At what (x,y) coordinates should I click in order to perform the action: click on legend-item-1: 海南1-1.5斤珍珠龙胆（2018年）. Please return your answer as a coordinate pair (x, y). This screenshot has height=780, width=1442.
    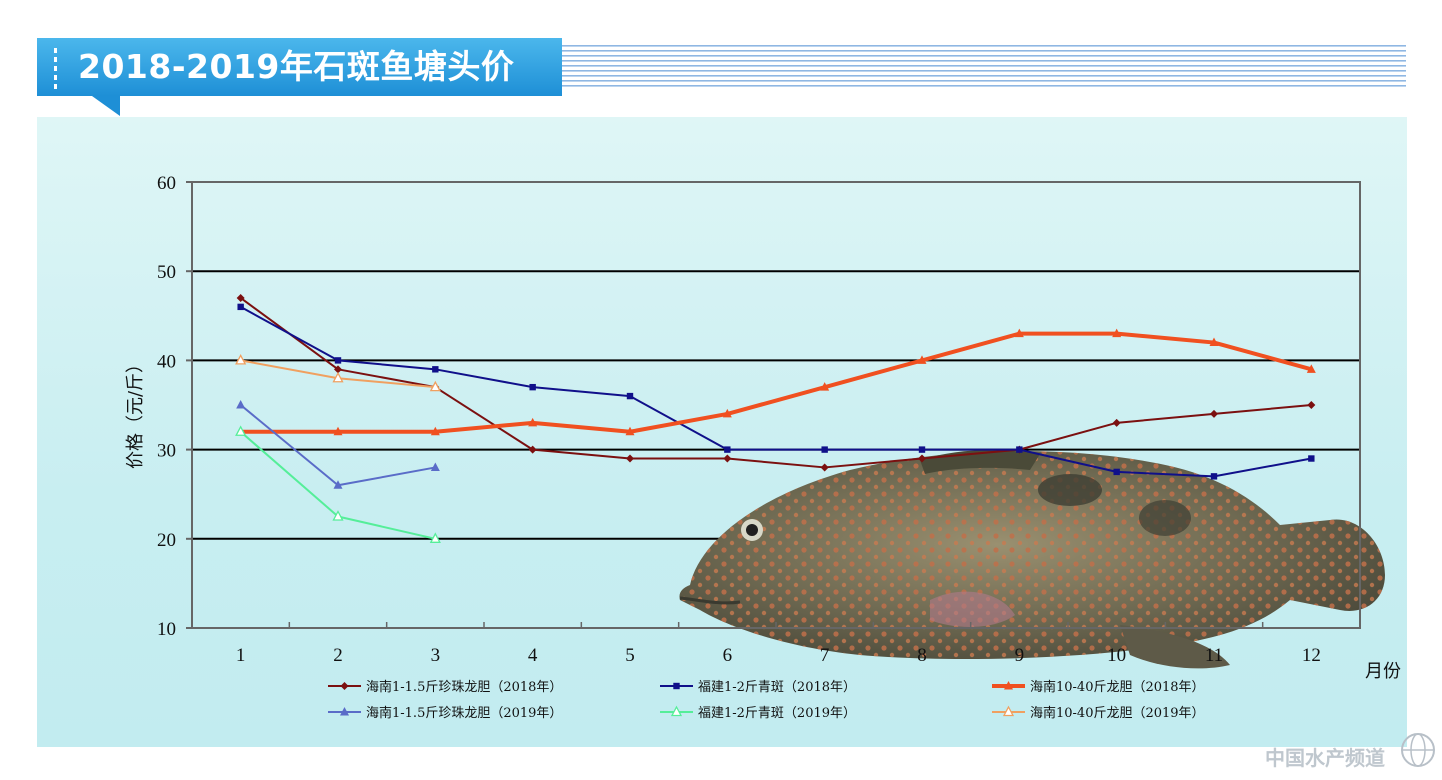
    Looking at the image, I should click on (445, 687).